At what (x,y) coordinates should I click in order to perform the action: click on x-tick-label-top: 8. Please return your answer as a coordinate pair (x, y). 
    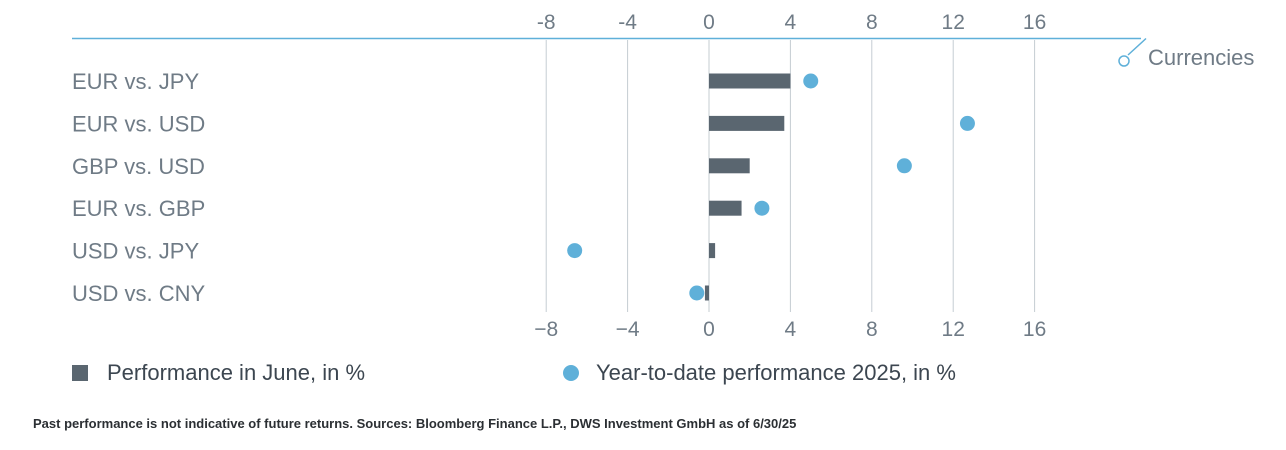
    Looking at the image, I should click on (872, 22).